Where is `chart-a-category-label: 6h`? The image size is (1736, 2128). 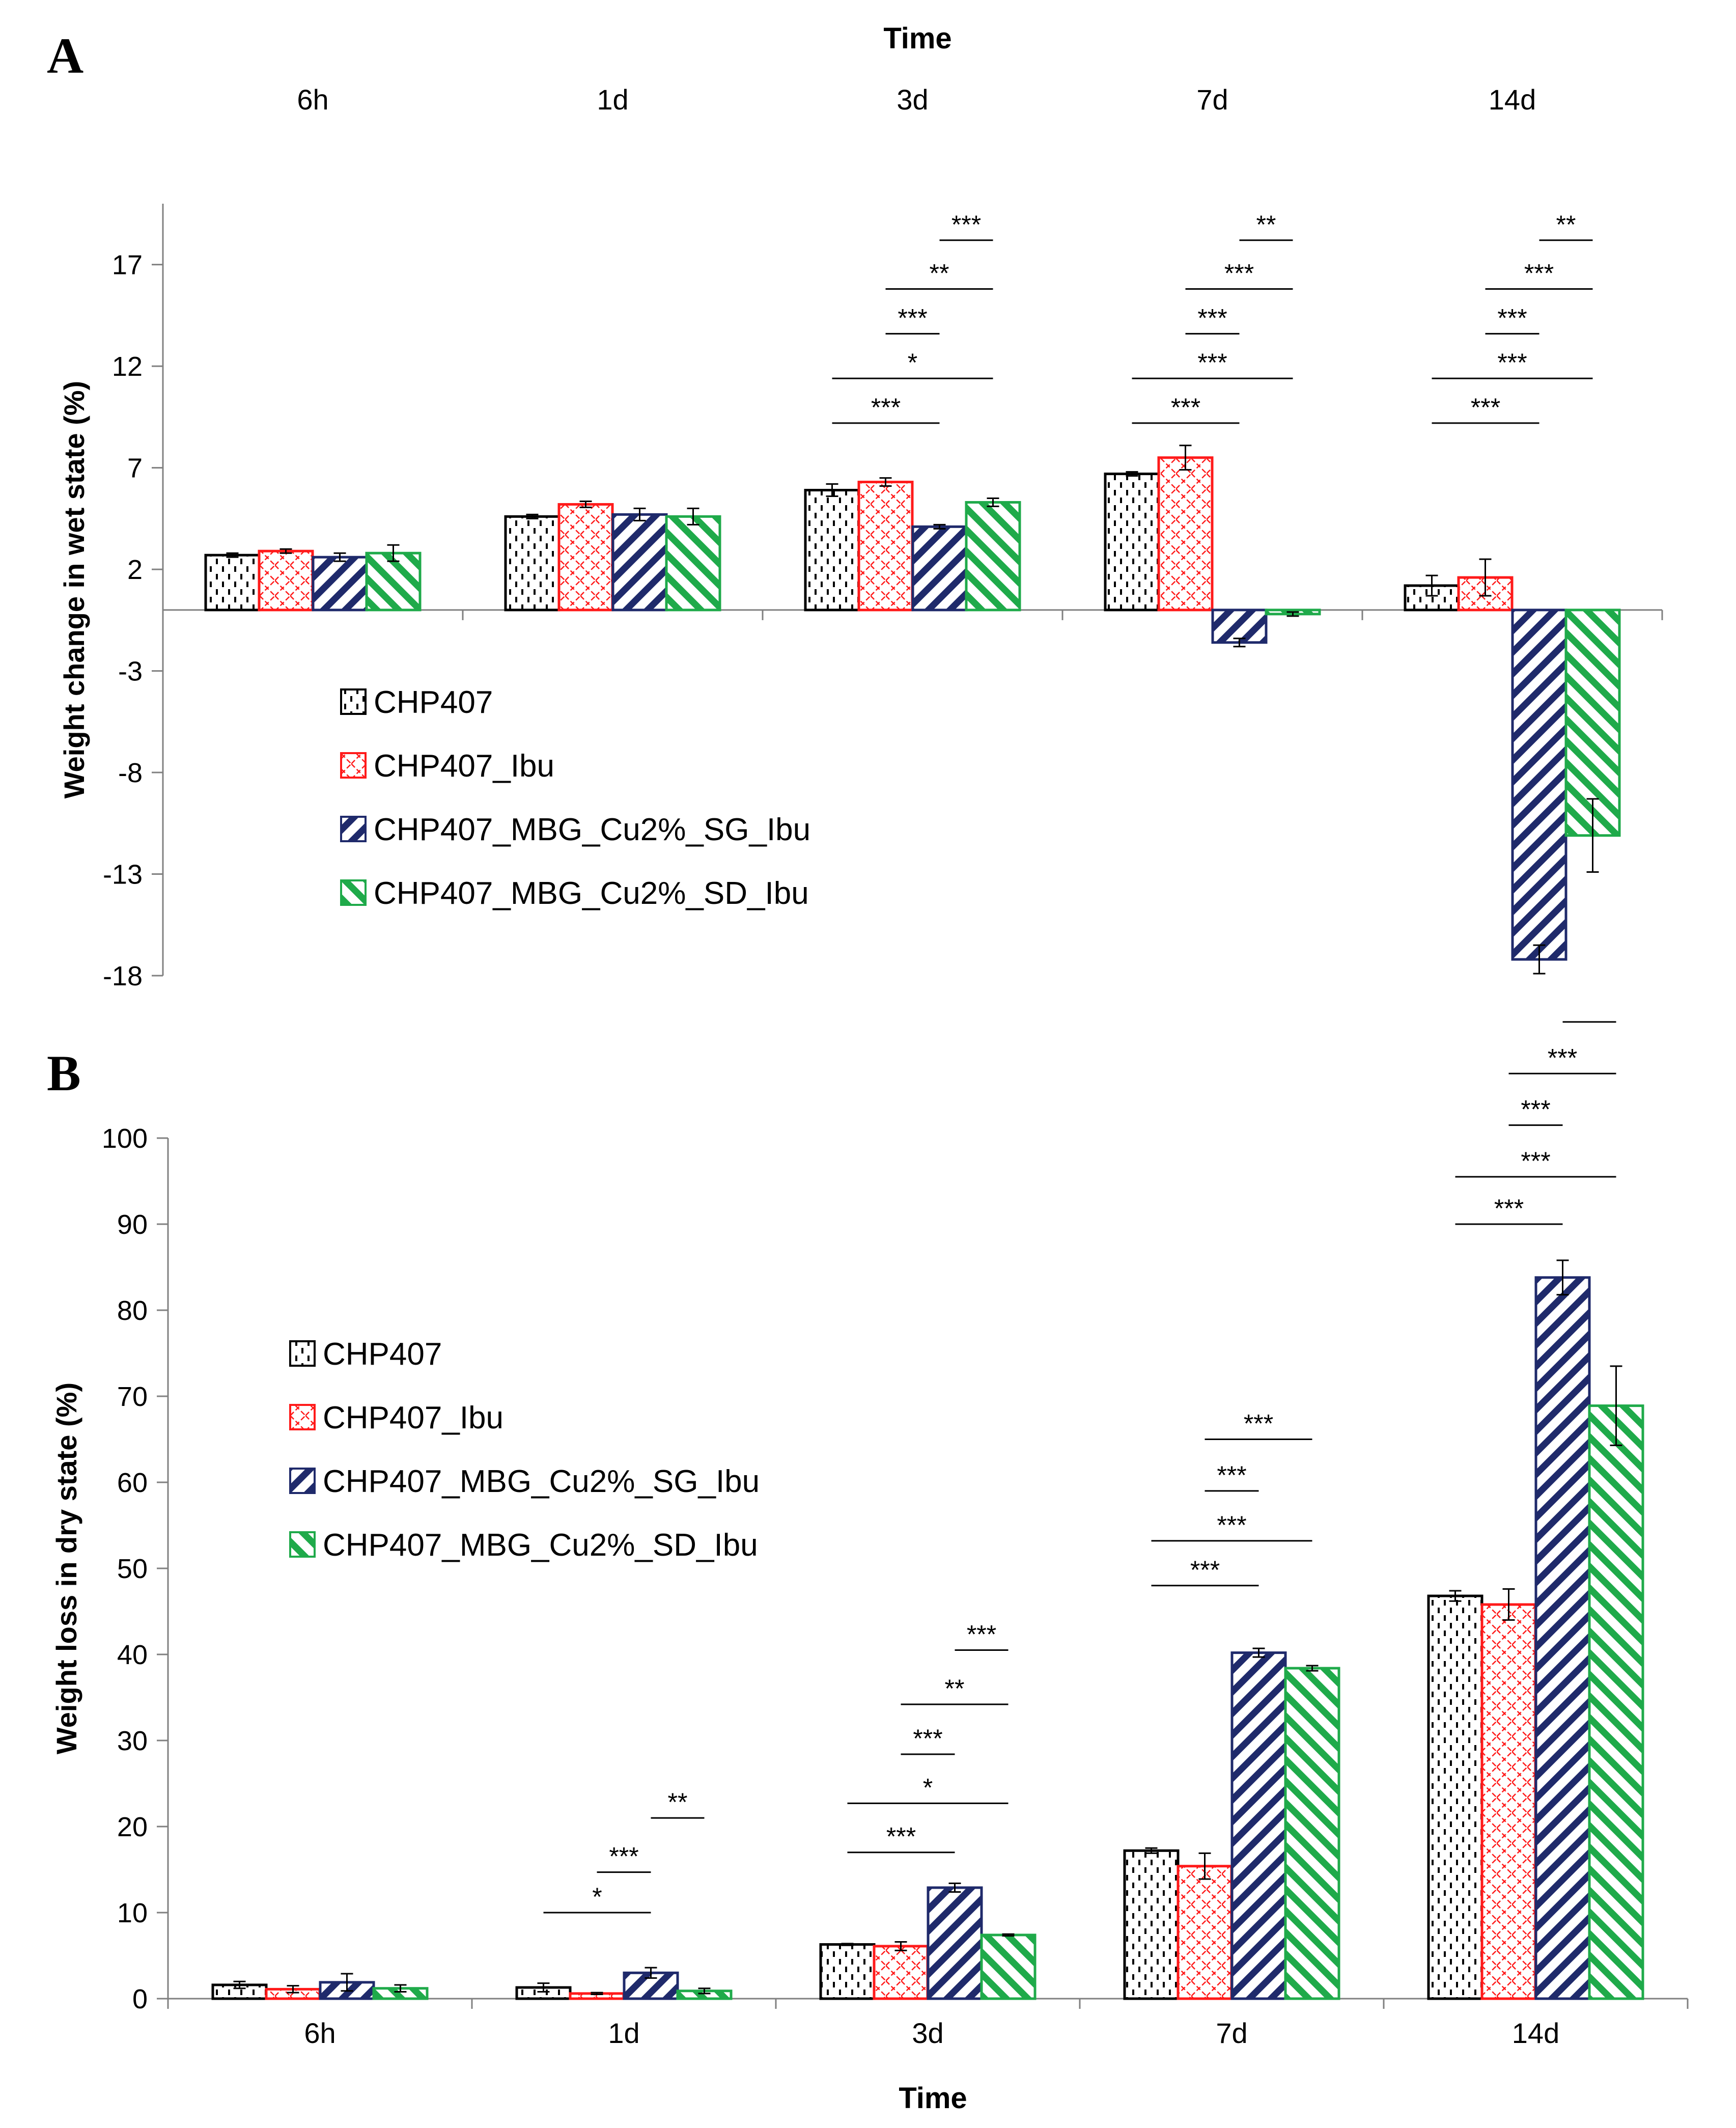 chart-a-category-label: 6h is located at coordinates (312, 100).